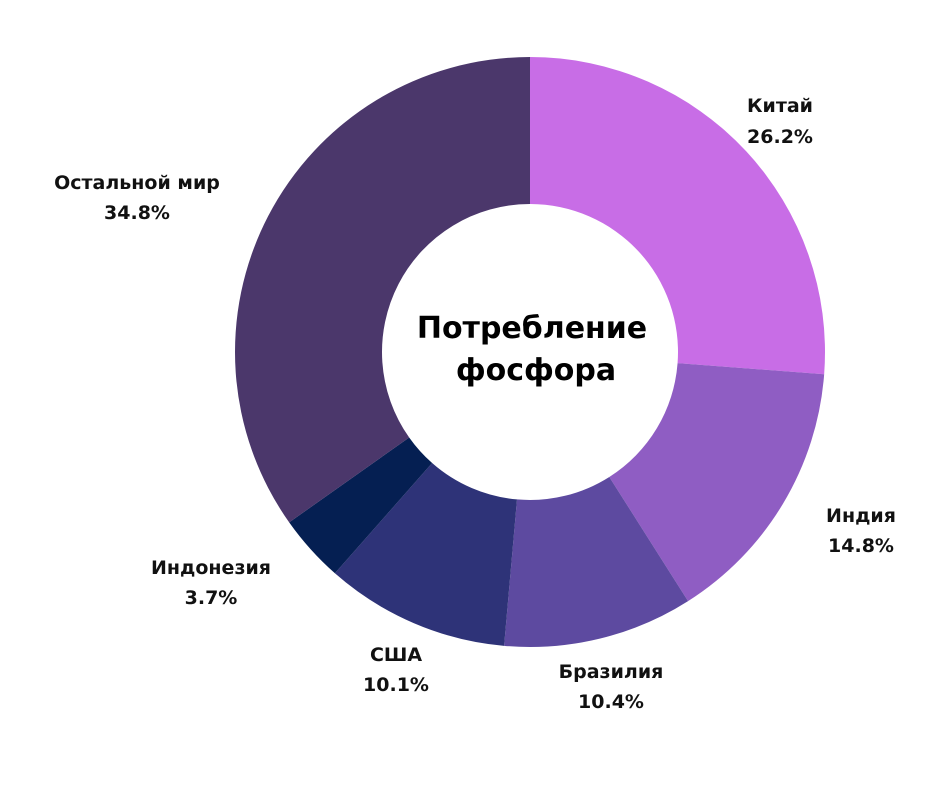 The height and width of the screenshot is (788, 940). I want to click on slice-value-label-3: 10.1%, so click(396, 685).